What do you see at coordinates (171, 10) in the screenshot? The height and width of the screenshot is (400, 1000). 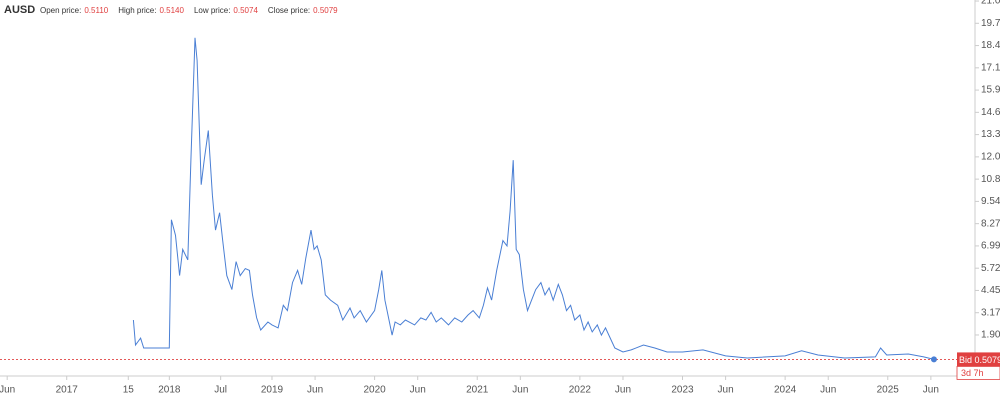 I see `stat-value: 0.5140` at bounding box center [171, 10].